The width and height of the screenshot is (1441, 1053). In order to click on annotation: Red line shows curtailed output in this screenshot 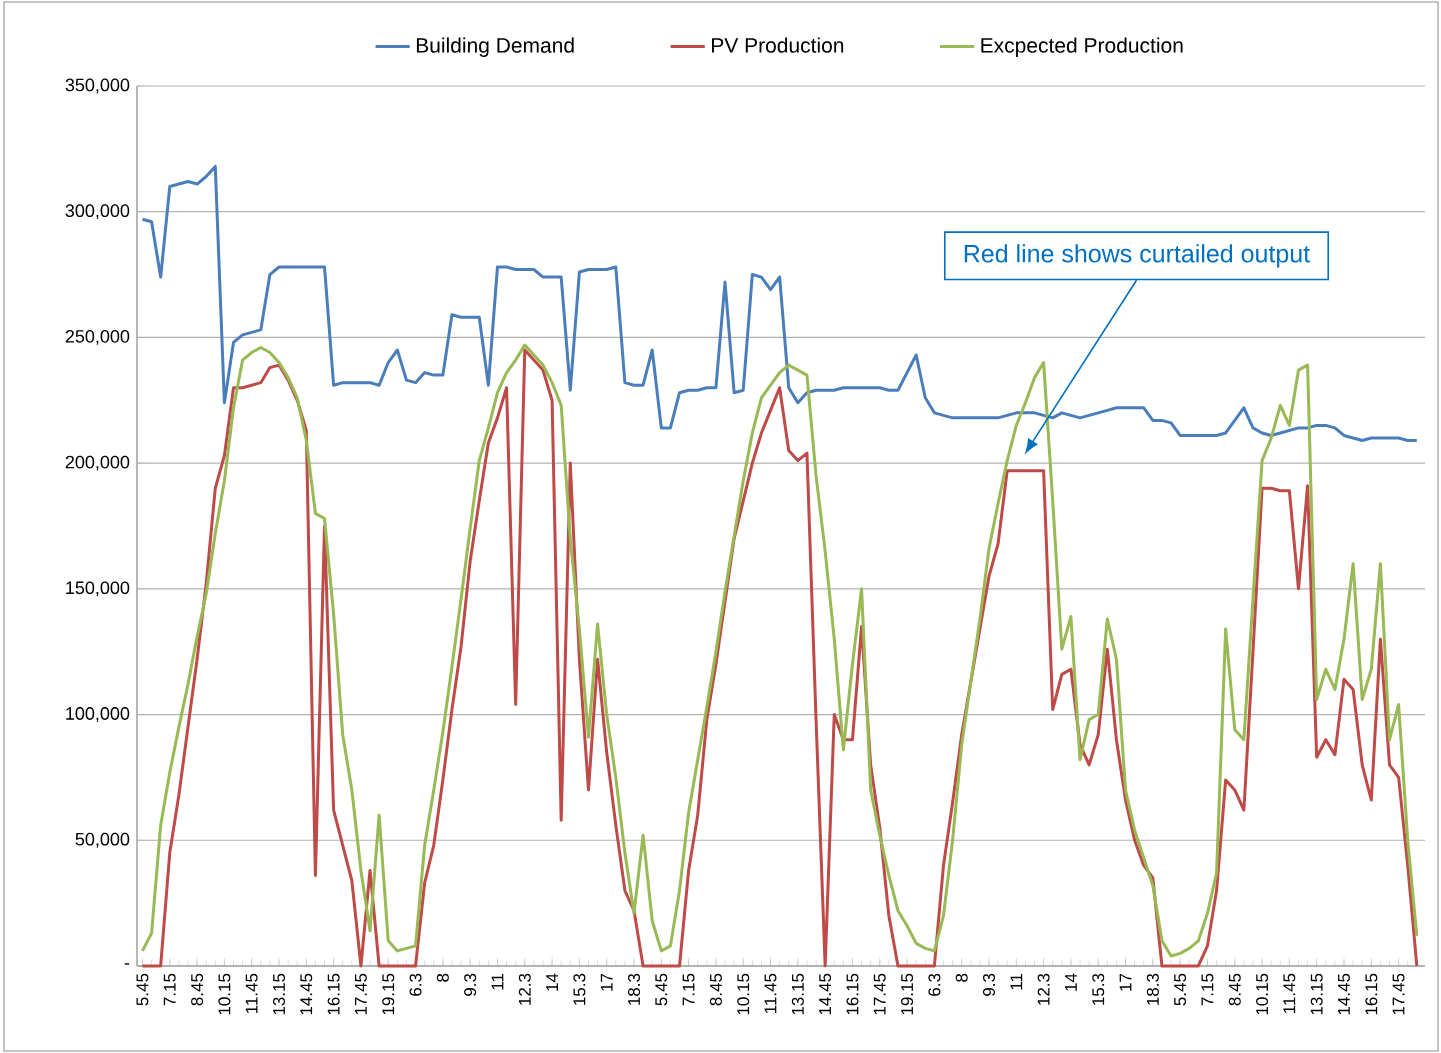, I will do `click(1137, 256)`.